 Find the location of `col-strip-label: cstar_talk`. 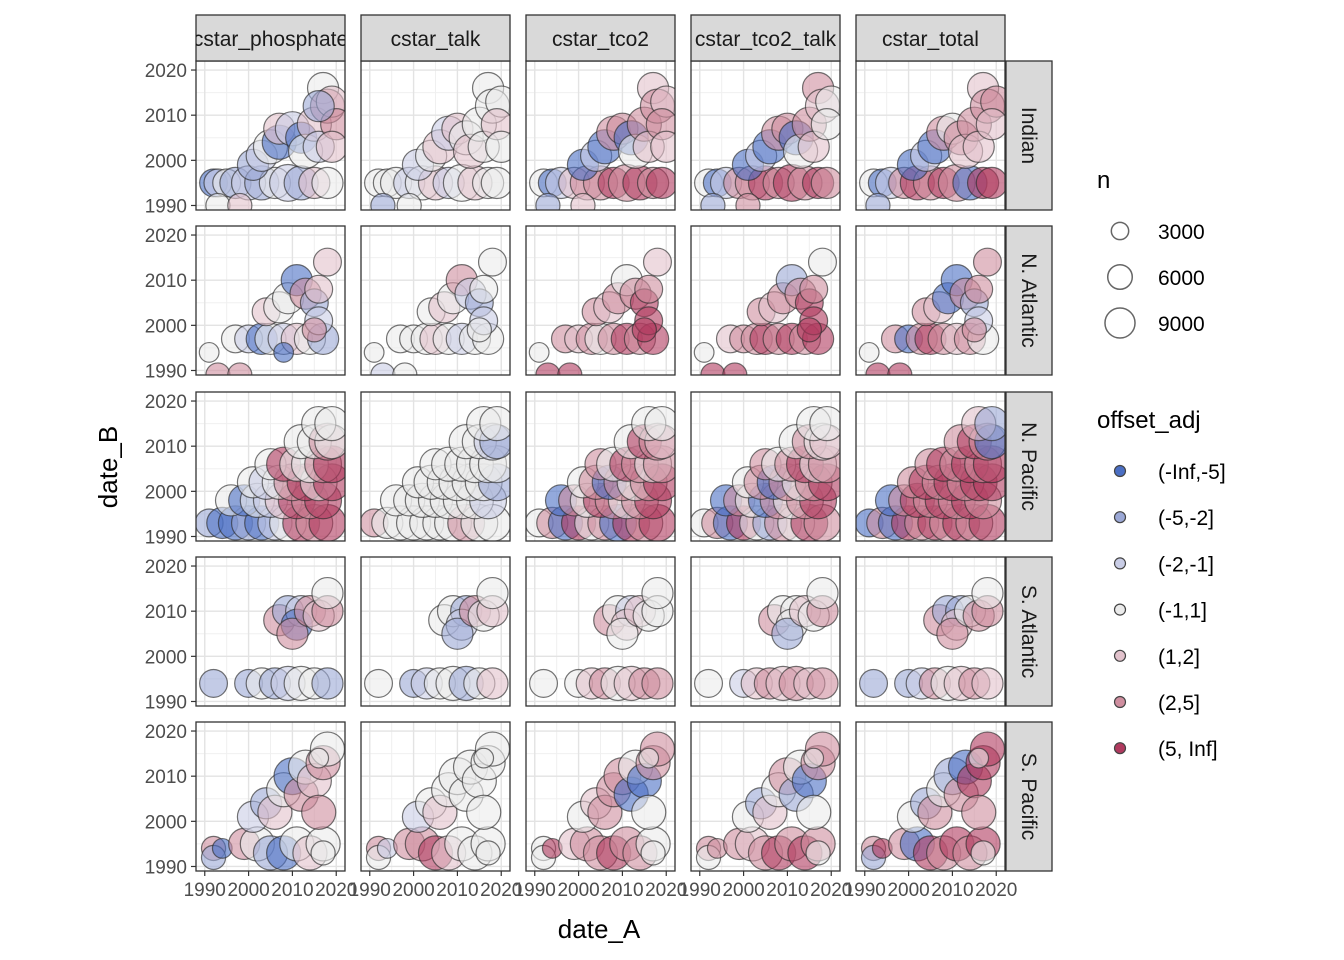

col-strip-label: cstar_talk is located at coordinates (436, 39).